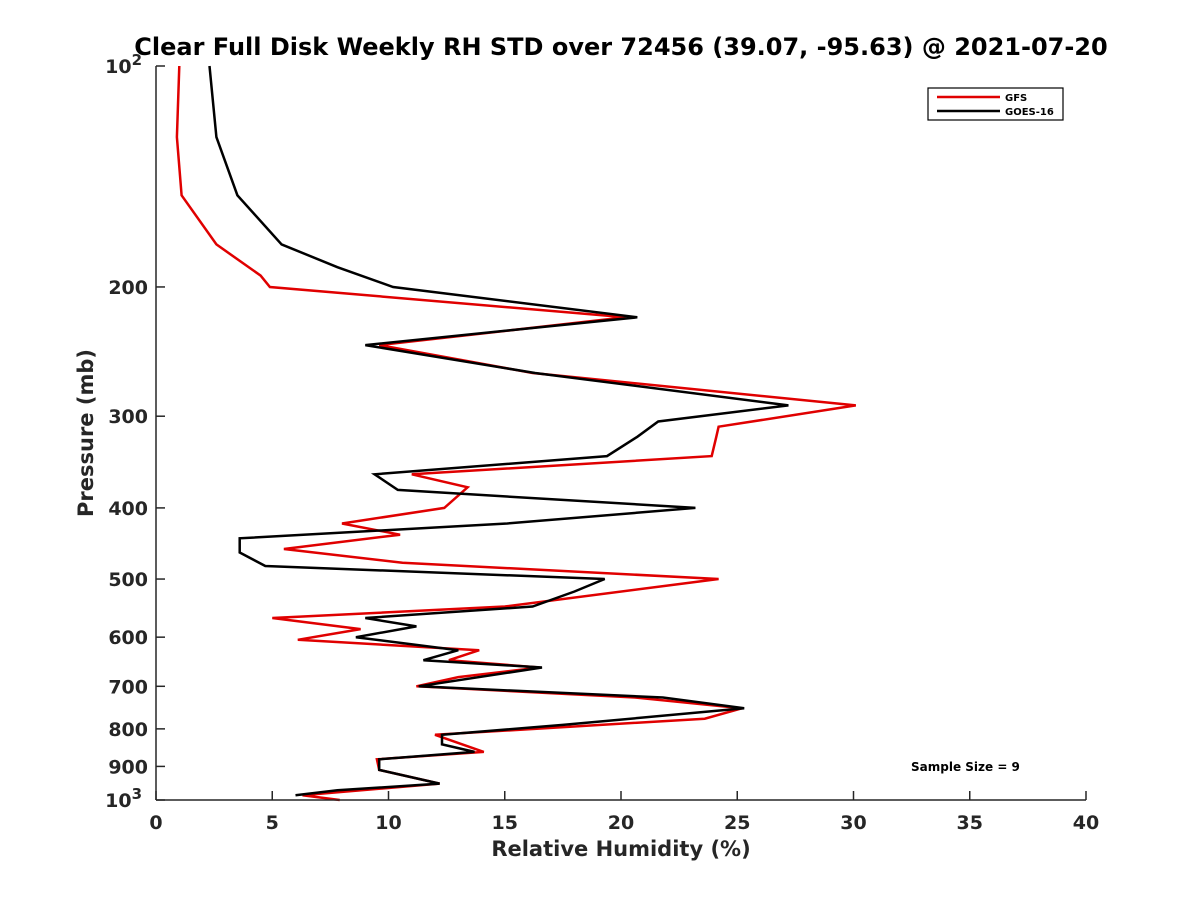  I want to click on y-tick-label: 600, so click(128, 638).